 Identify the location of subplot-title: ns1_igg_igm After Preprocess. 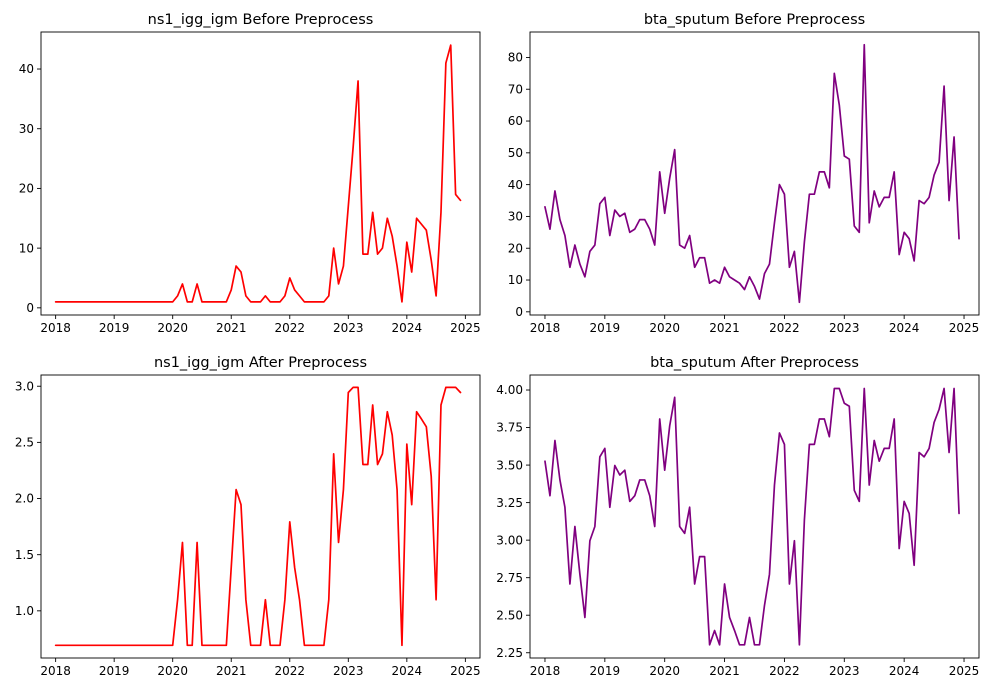
(260, 363).